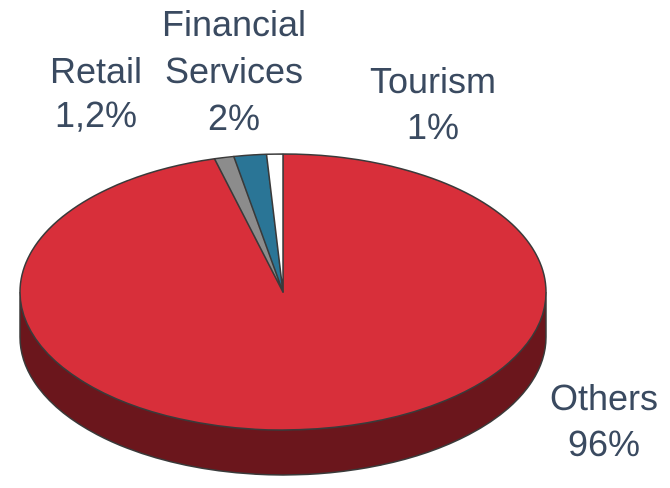  I want to click on label-retail-name: Retail, so click(96, 70).